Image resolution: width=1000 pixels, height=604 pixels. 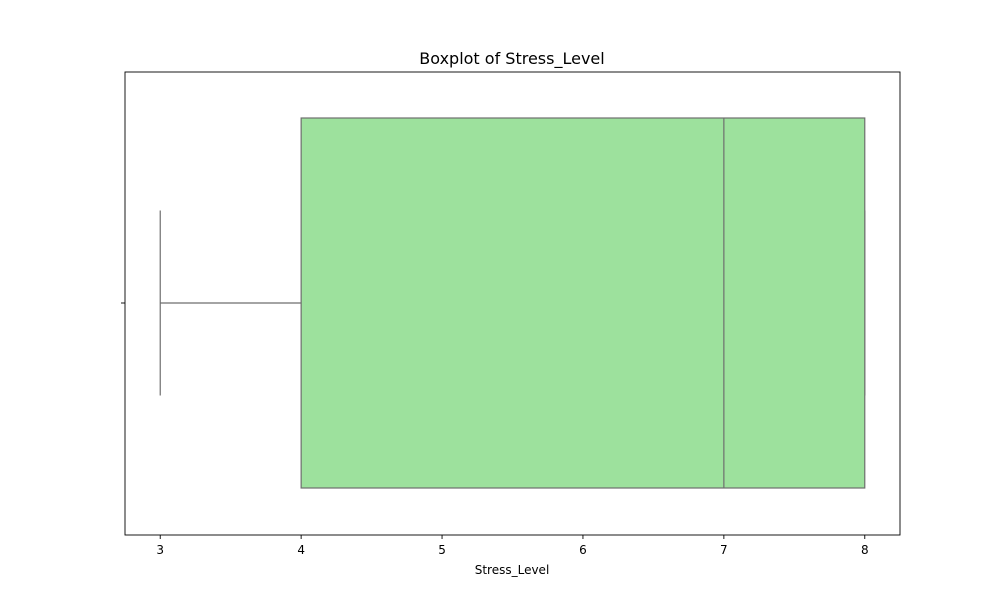 What do you see at coordinates (724, 550) in the screenshot?
I see `x-tick-label: 7` at bounding box center [724, 550].